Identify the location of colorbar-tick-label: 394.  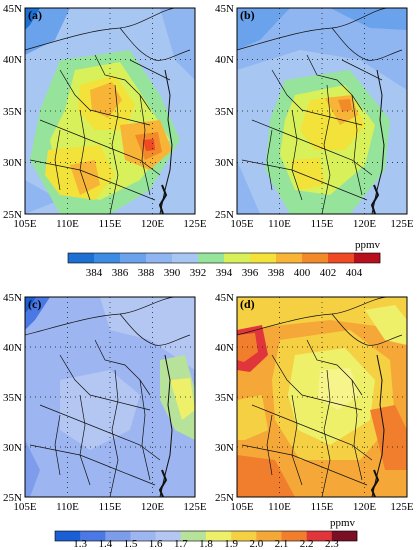
(224, 273).